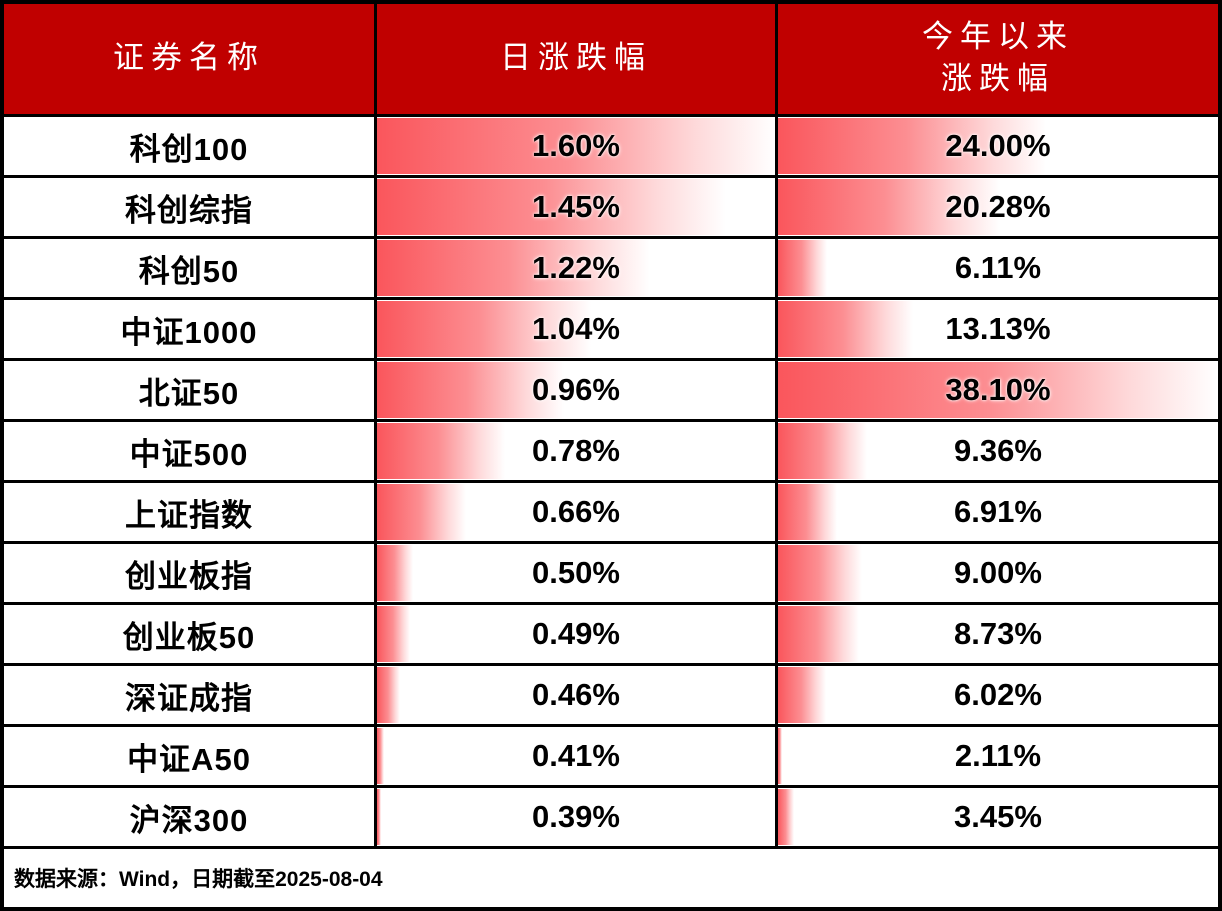 The width and height of the screenshot is (1222, 911). I want to click on daily-change-value: 0.41%, so click(576, 755).